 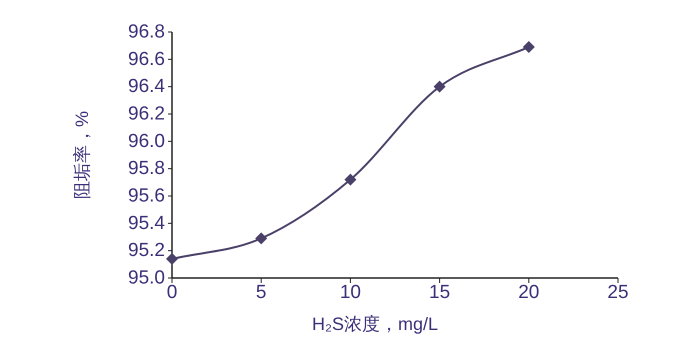 What do you see at coordinates (146, 251) in the screenshot?
I see `y-tick-label: 95.2` at bounding box center [146, 251].